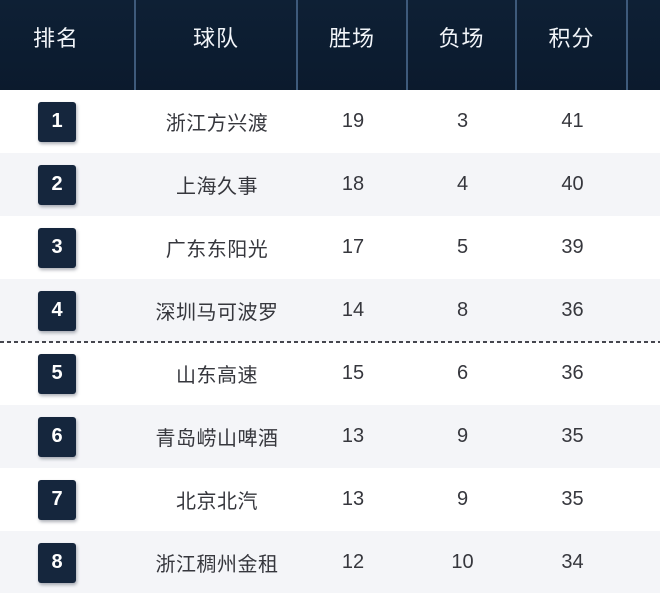 This screenshot has width=660, height=593. Describe the element at coordinates (572, 121) in the screenshot. I see `points-value: 41` at that location.